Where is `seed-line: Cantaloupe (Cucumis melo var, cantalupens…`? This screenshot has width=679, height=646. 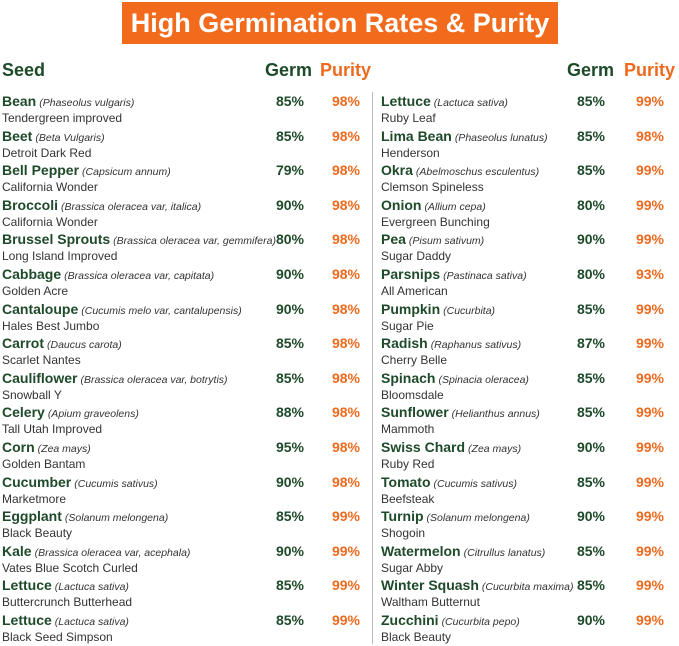 seed-line: Cantaloupe (Cucumis melo var, cantalupens… is located at coordinates (122, 310).